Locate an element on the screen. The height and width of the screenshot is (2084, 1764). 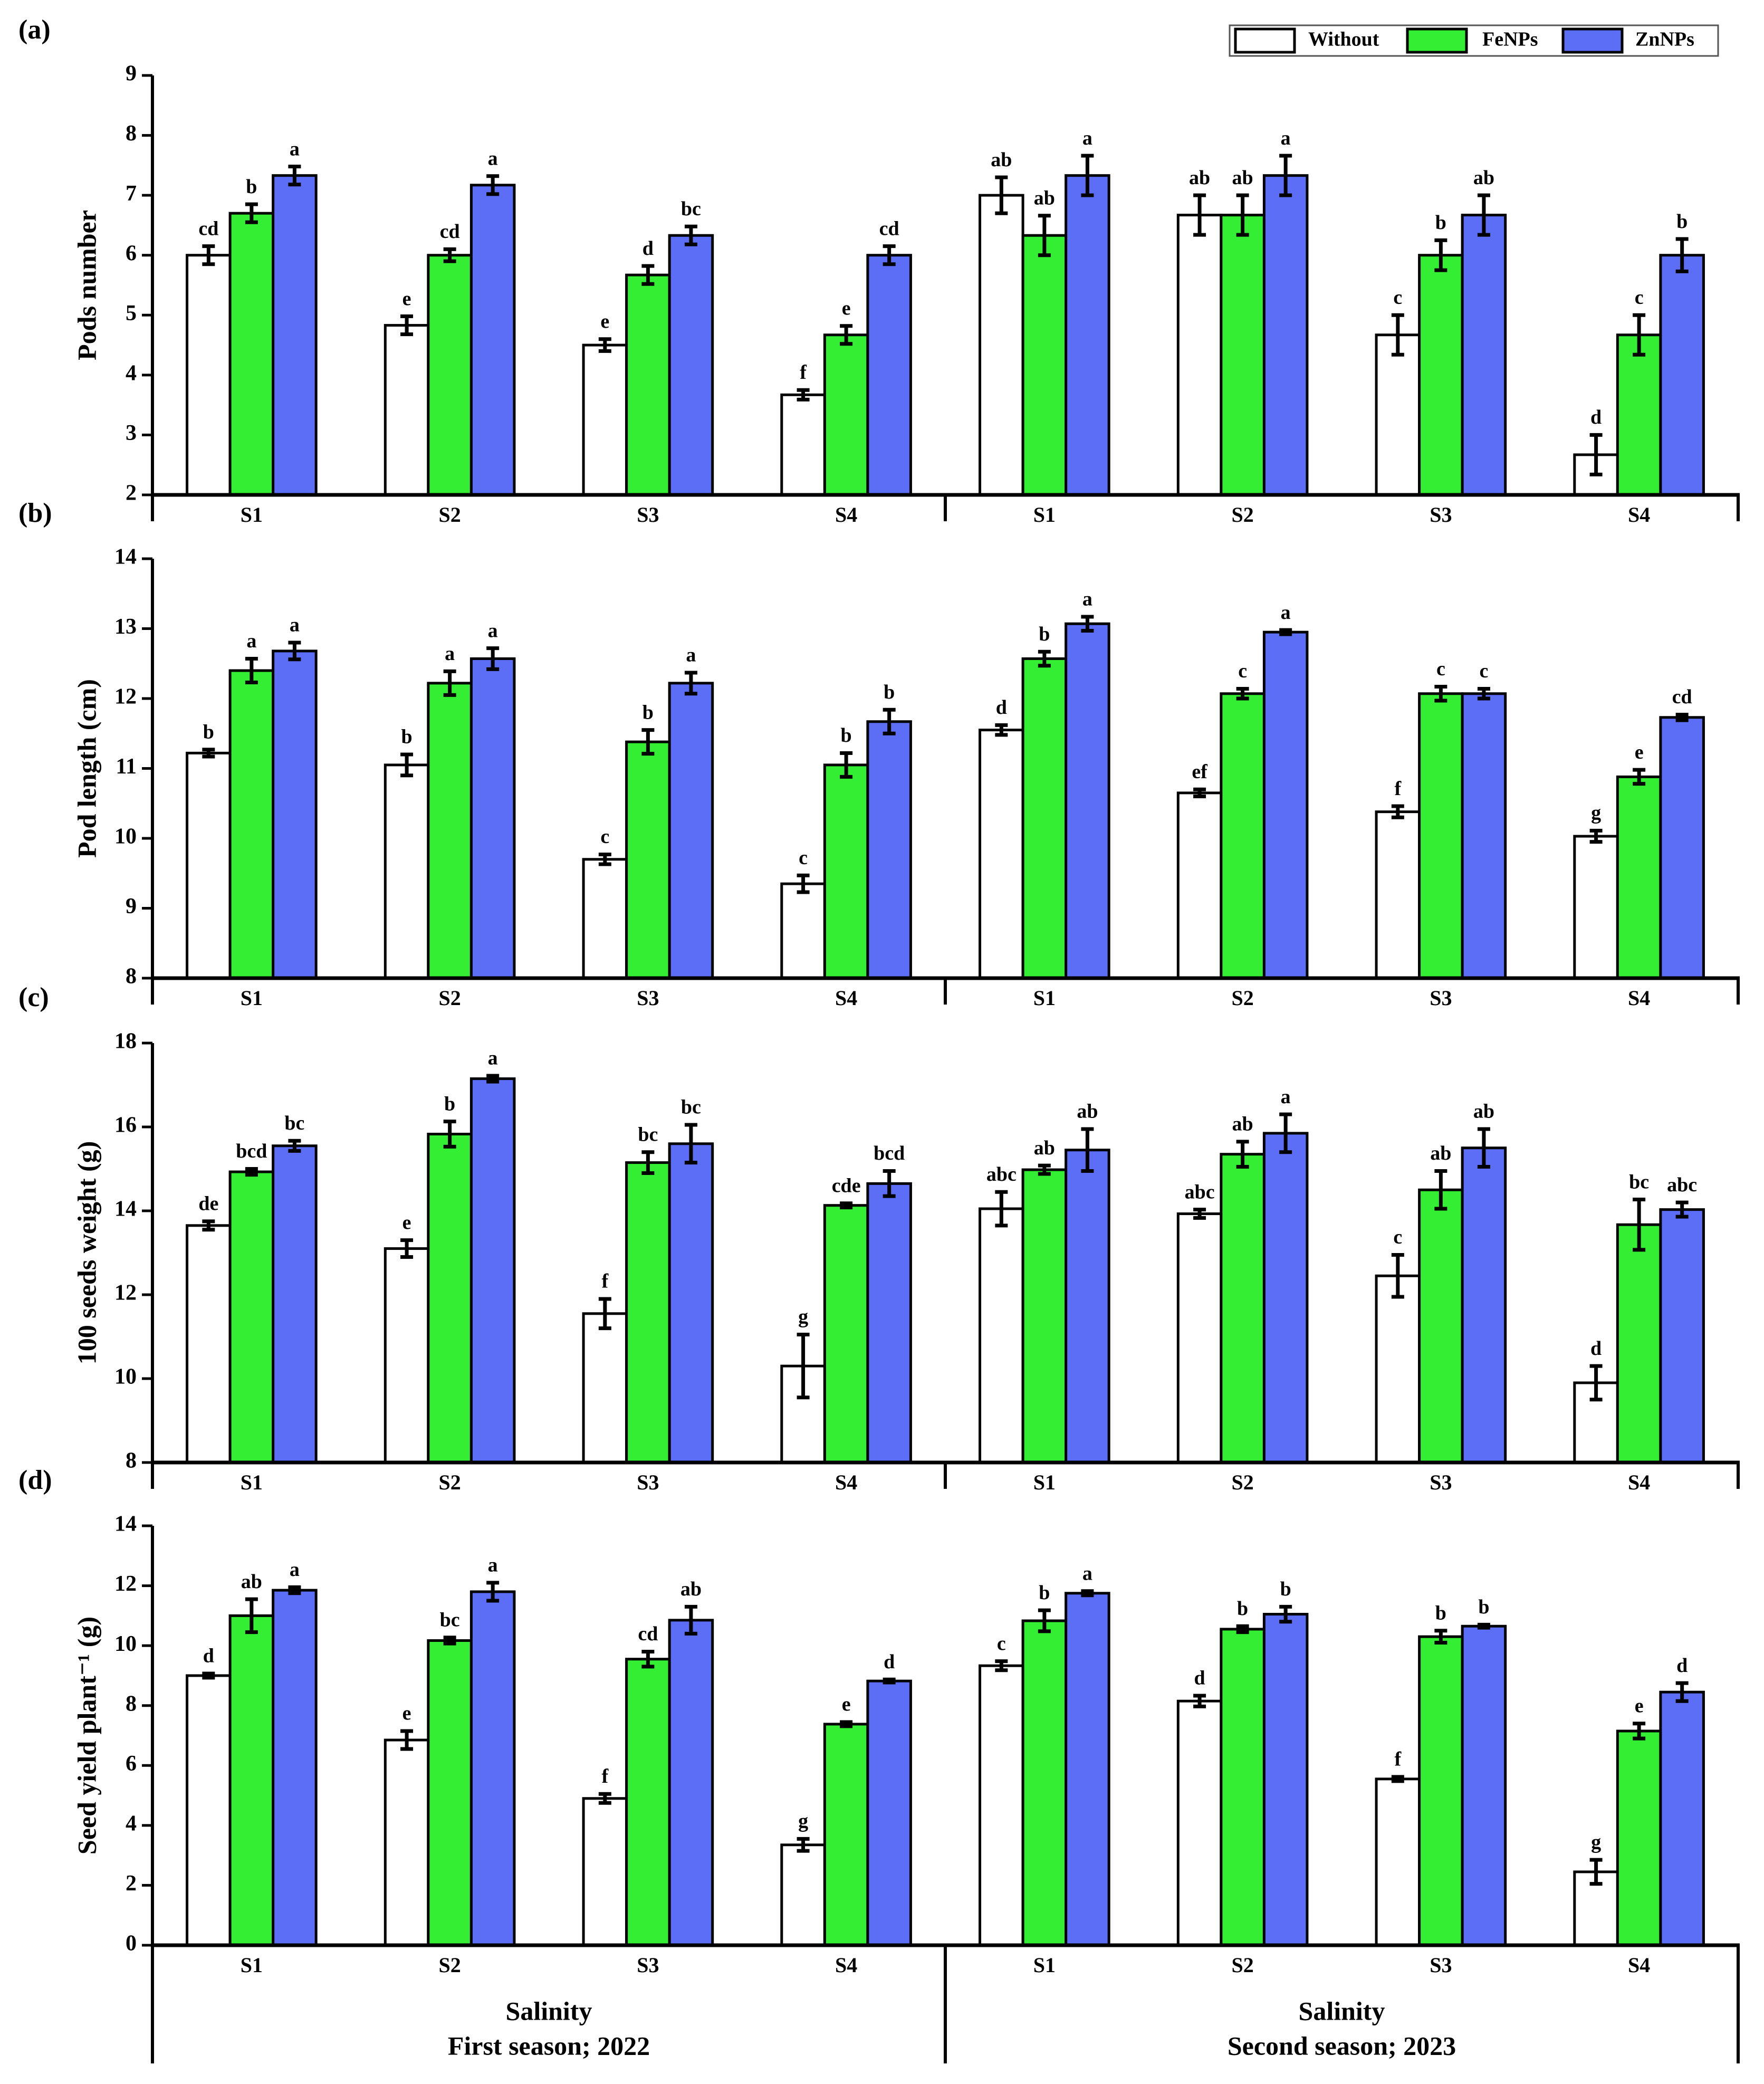
y-tick-label: 10 is located at coordinates (125, 1644).